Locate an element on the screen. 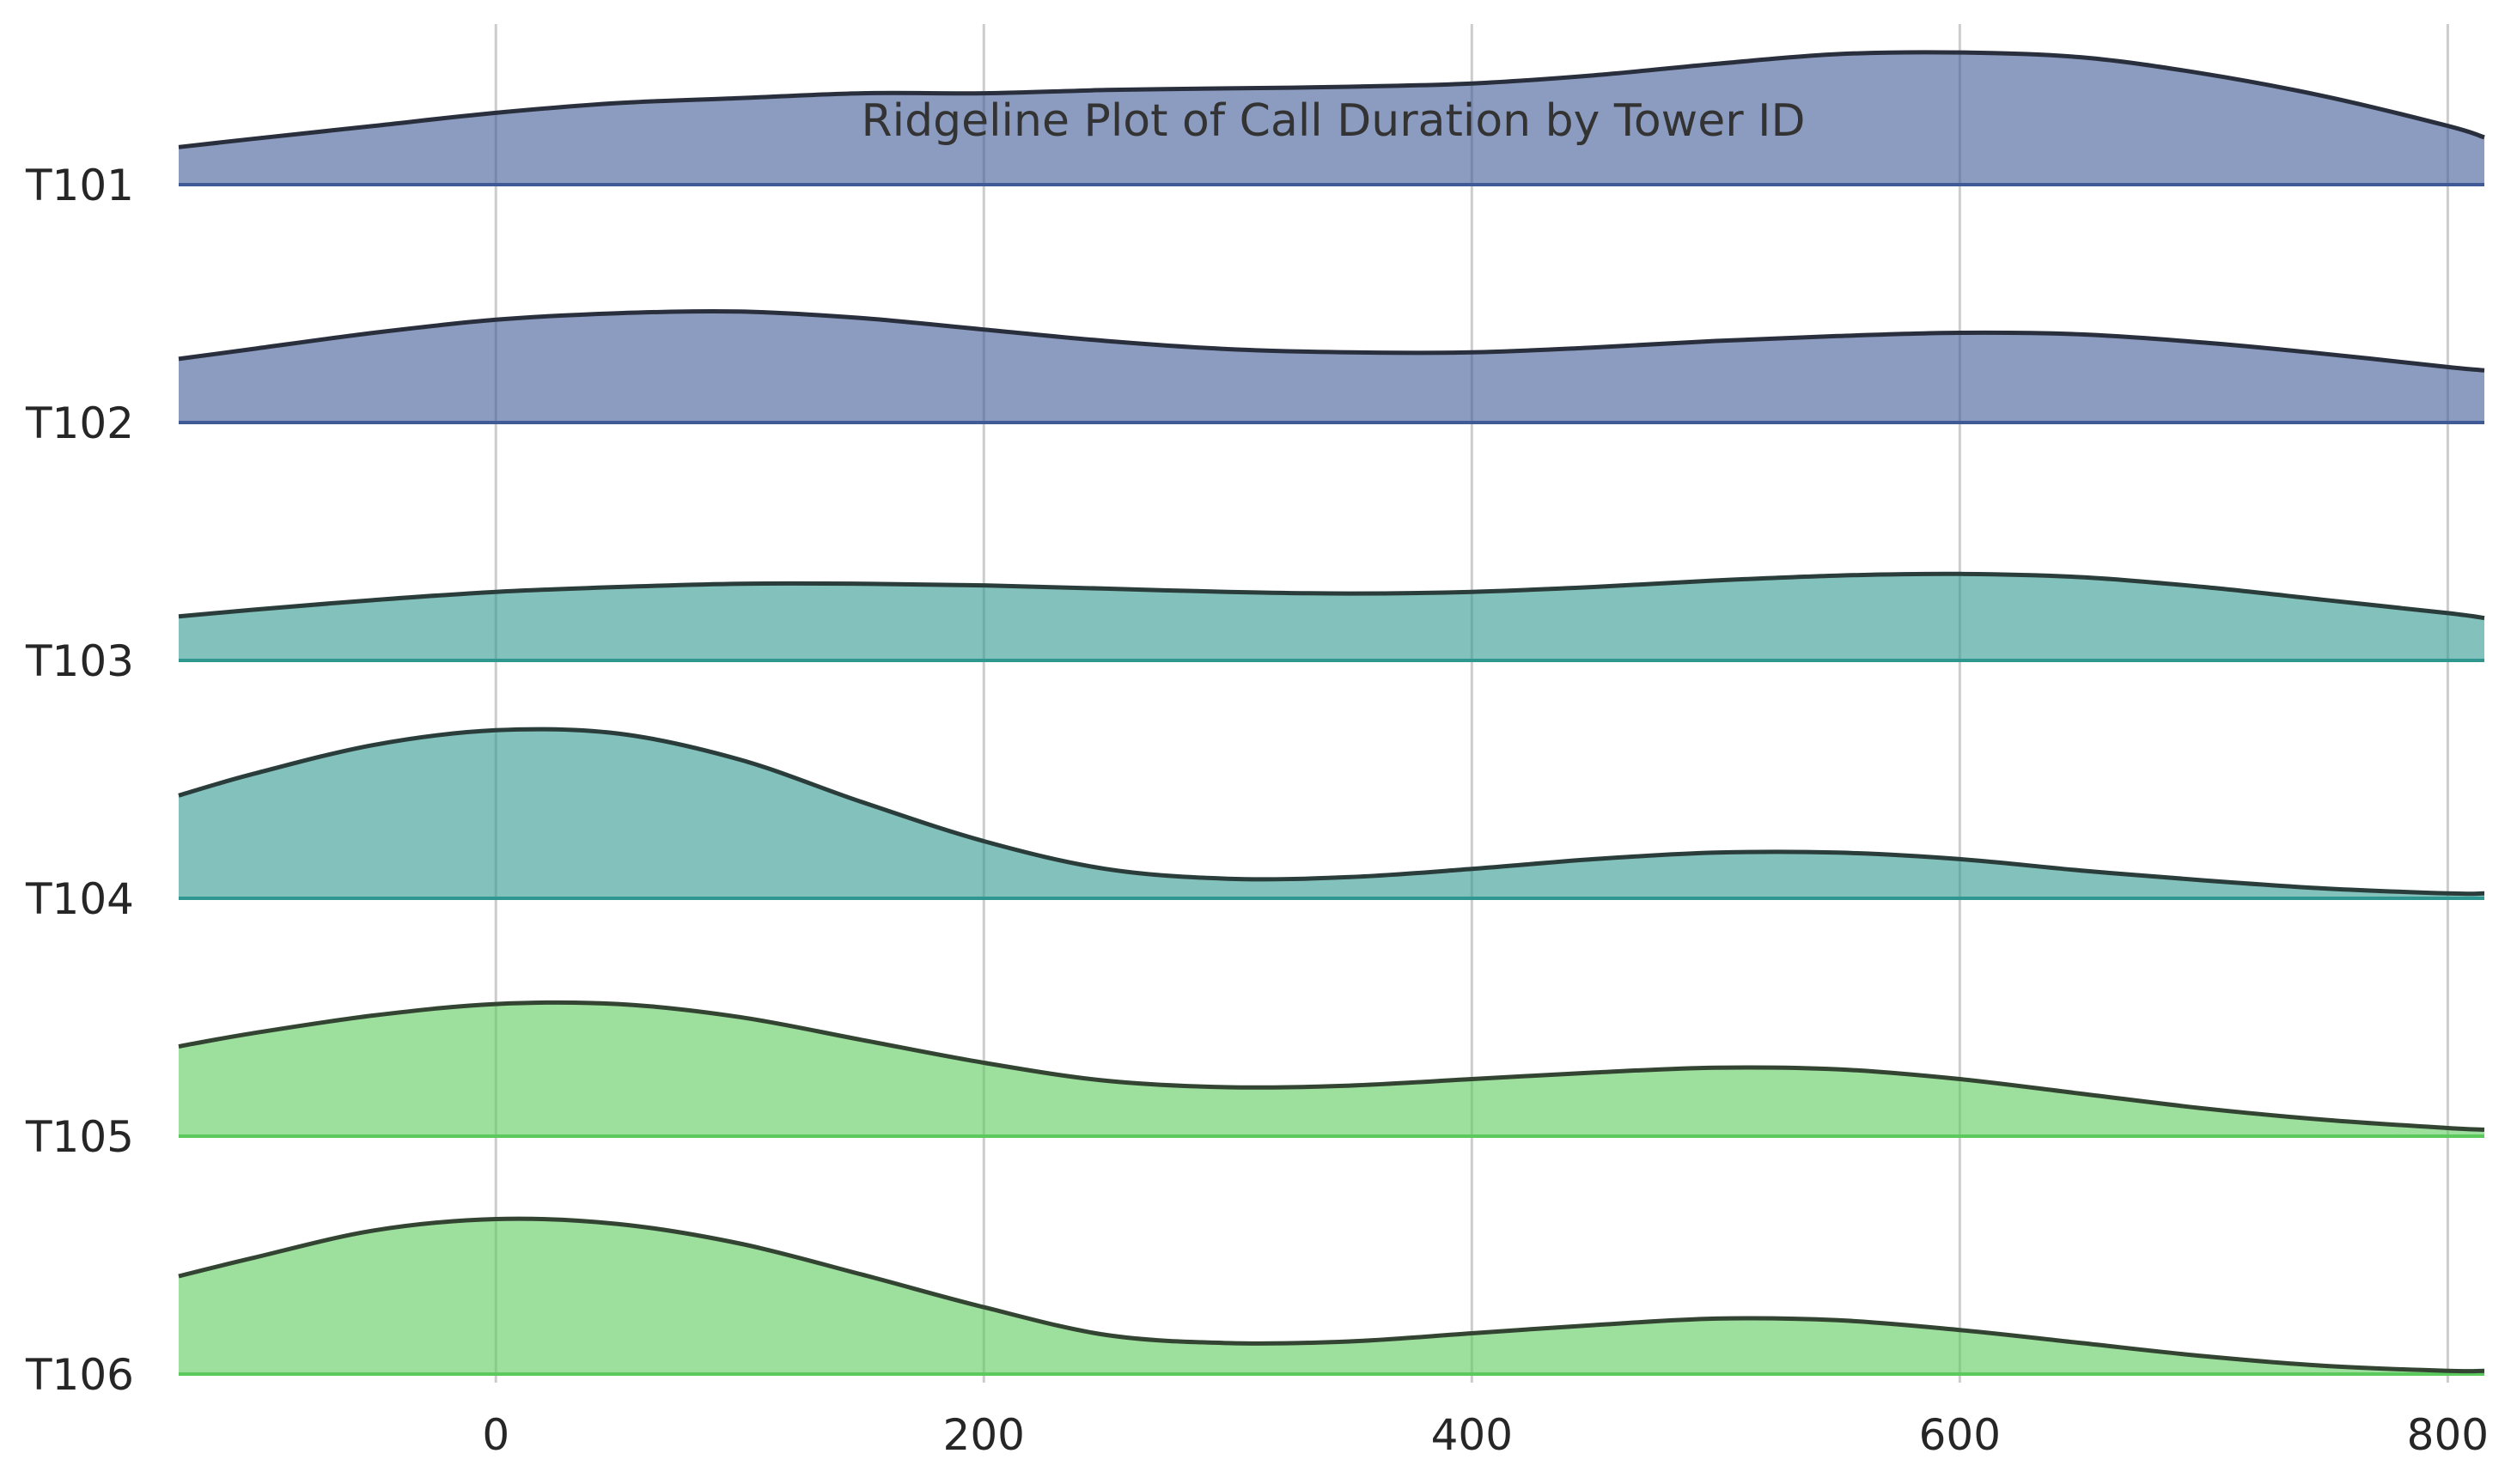 This screenshot has width=2517, height=1484. ridge-line-t104 is located at coordinates (1331, 812).